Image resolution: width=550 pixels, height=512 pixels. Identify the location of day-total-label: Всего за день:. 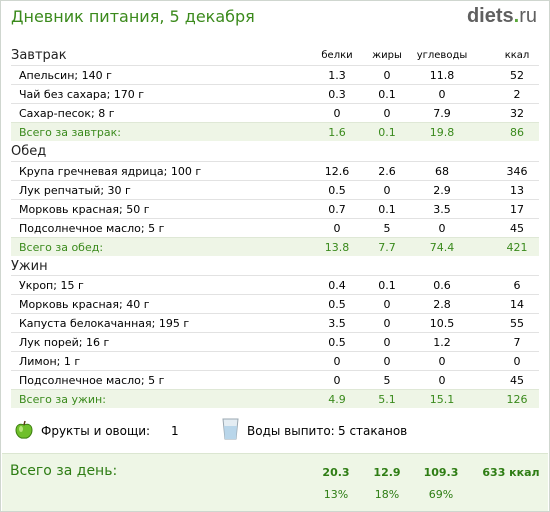
(64, 471).